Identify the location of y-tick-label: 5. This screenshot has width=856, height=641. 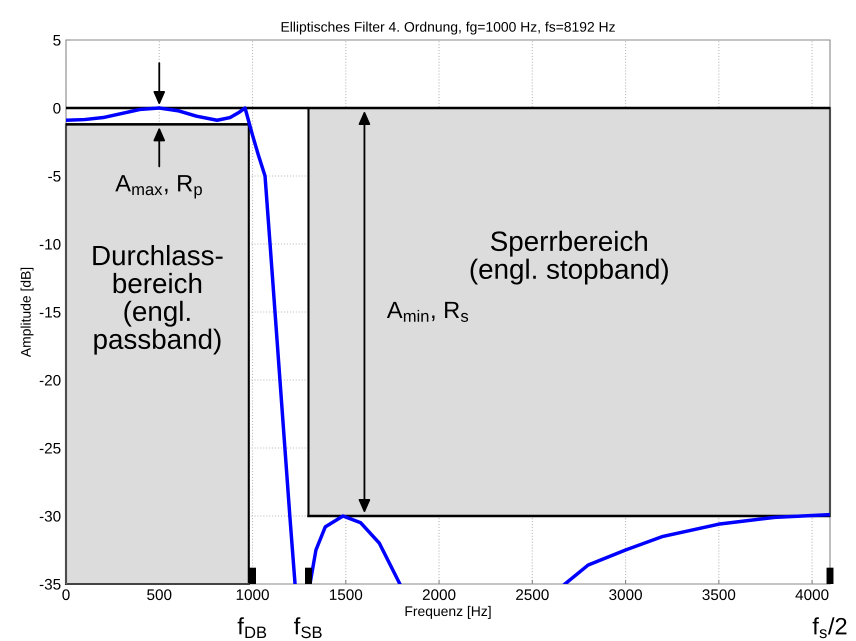
(56, 40).